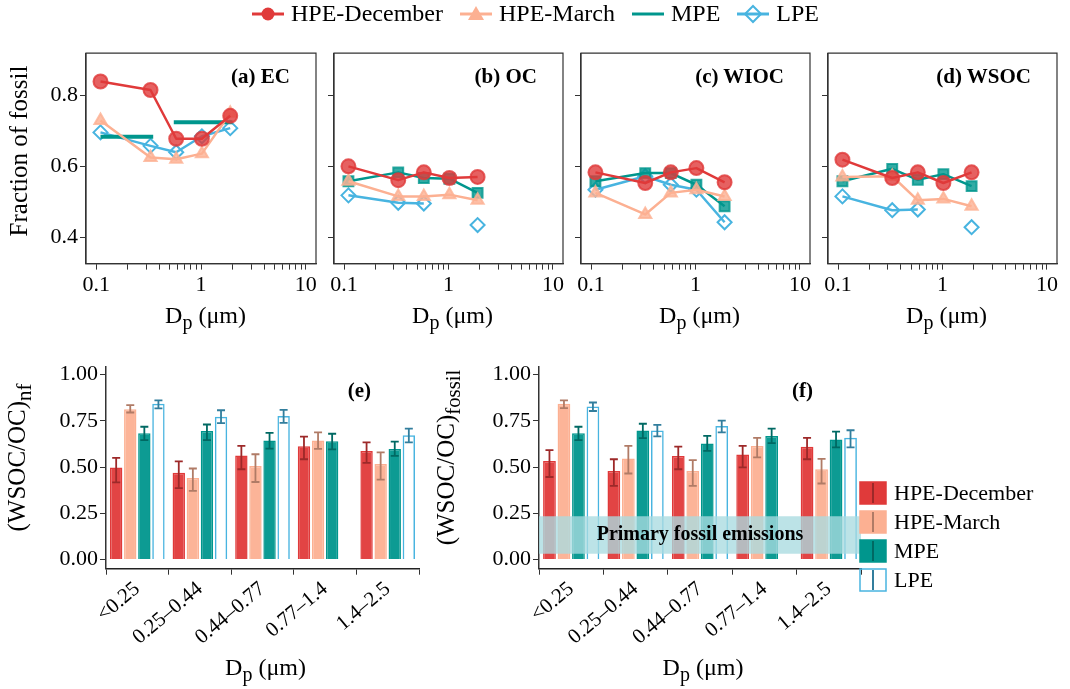 The image size is (1070, 689). I want to click on y-tick-label: 0.8, so click(64, 94).